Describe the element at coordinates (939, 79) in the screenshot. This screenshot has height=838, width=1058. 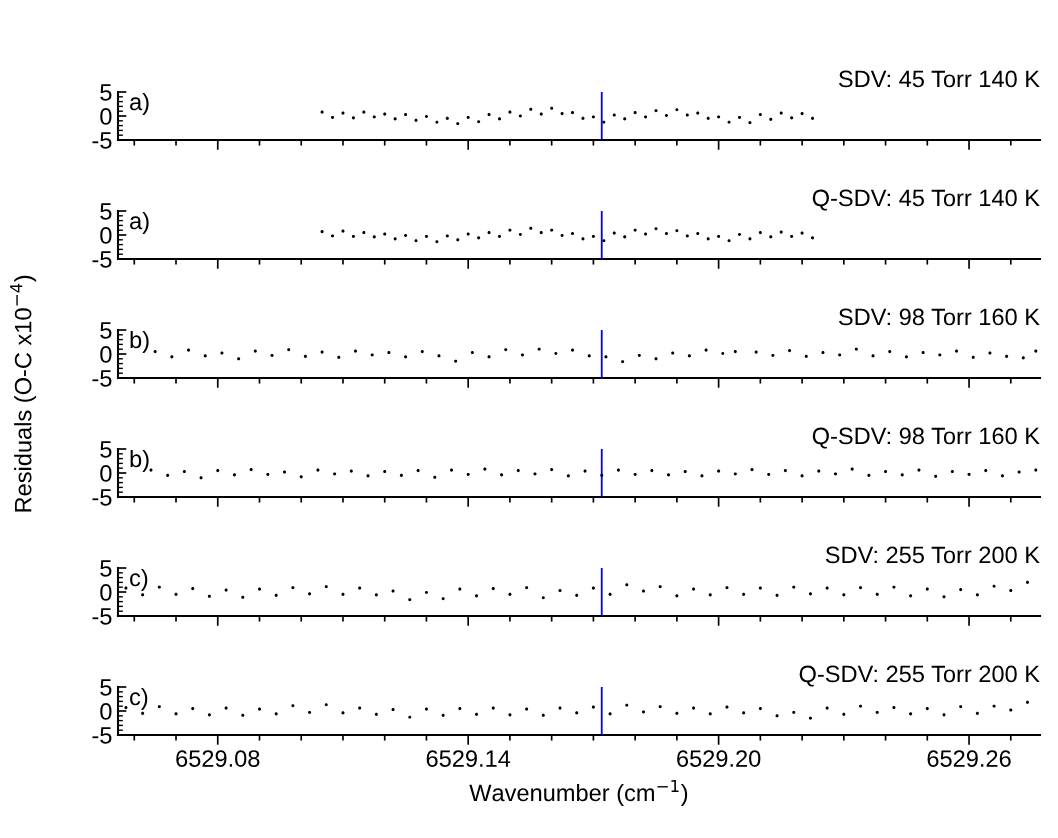
I see `chart-title: SDV: 45 Torr 140 K` at that location.